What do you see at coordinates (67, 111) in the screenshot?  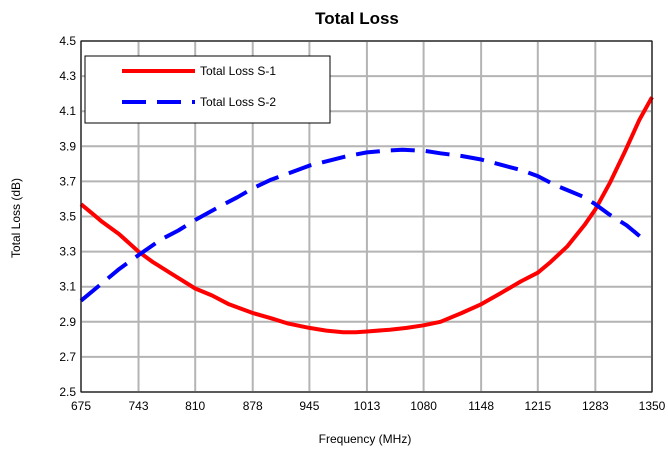 I see `y-tick-label: 4.1` at bounding box center [67, 111].